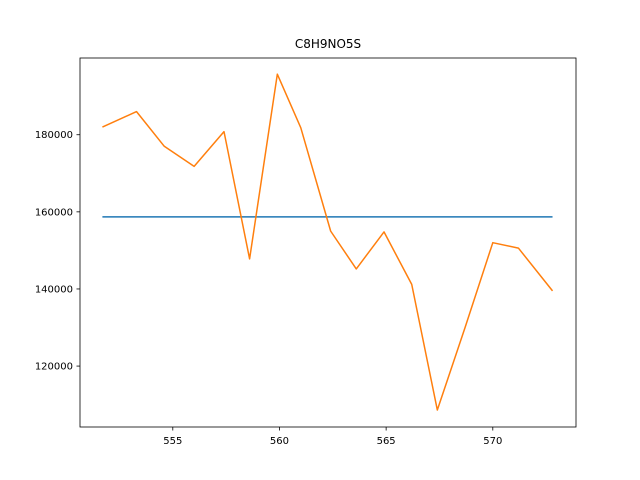 Image resolution: width=640 pixels, height=480 pixels. What do you see at coordinates (57, 251) in the screenshot?
I see `y-axis: 120000 140000 160000 180000` at bounding box center [57, 251].